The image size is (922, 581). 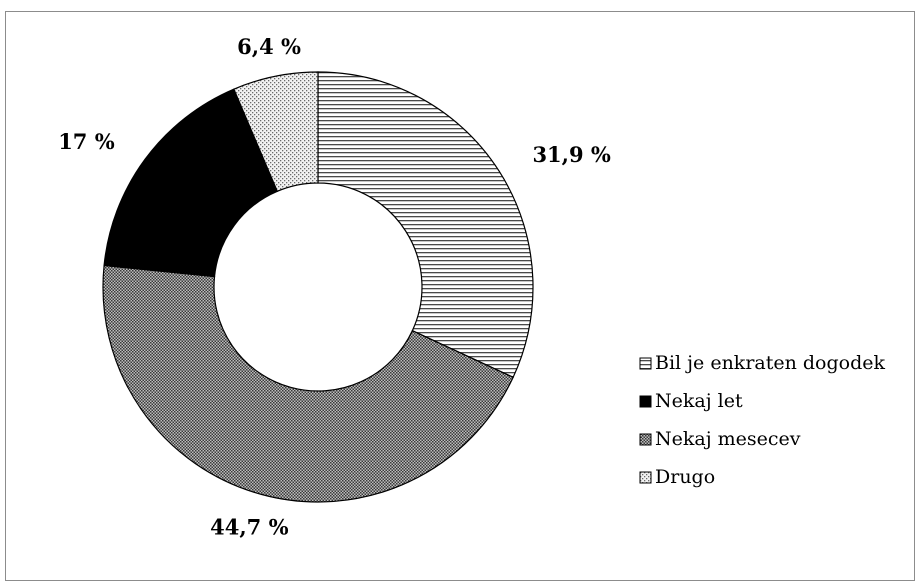 I want to click on donut-slice-drugo, so click(x=276, y=132).